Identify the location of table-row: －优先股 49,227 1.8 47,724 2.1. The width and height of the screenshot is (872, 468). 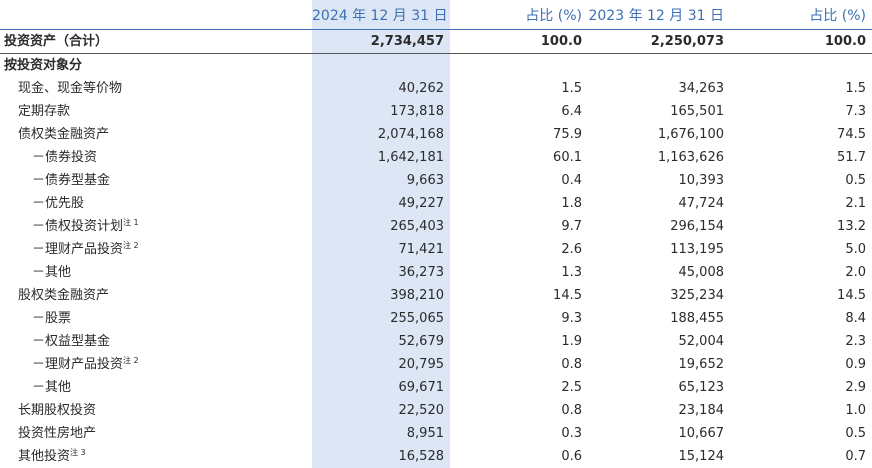
(436, 203).